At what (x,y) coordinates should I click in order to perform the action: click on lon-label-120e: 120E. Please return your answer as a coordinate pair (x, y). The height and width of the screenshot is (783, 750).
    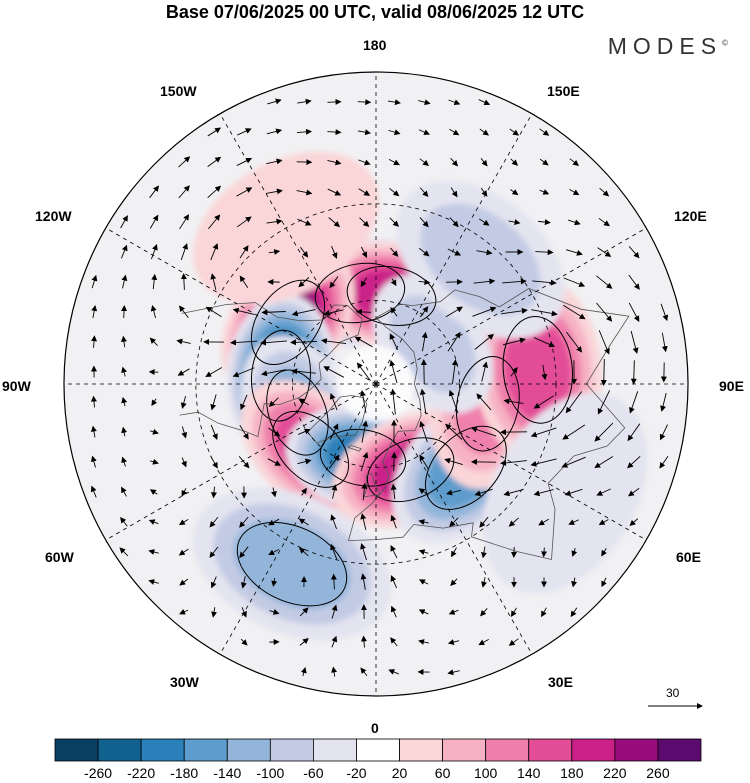
    Looking at the image, I should click on (690, 216).